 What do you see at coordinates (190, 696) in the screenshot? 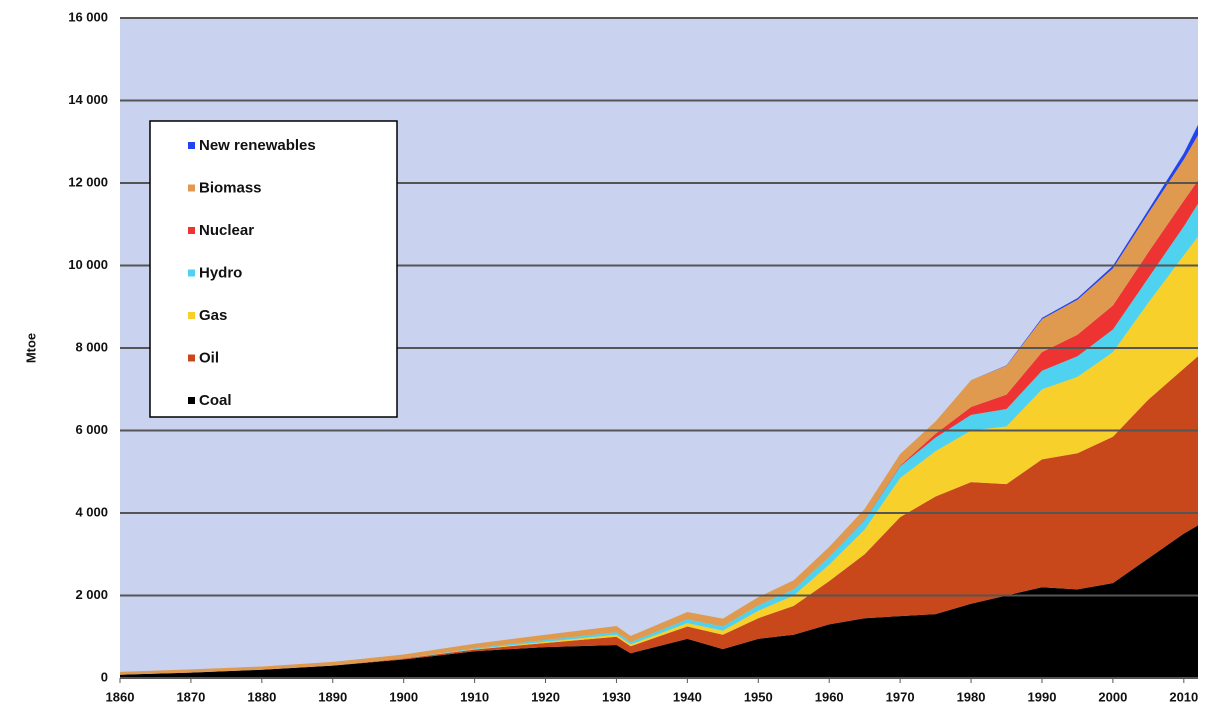
I see `x-tick-label: 1870` at bounding box center [190, 696].